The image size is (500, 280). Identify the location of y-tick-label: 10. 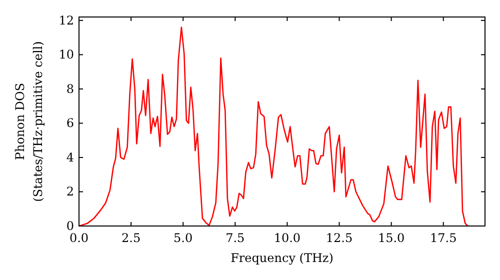
(66, 55).